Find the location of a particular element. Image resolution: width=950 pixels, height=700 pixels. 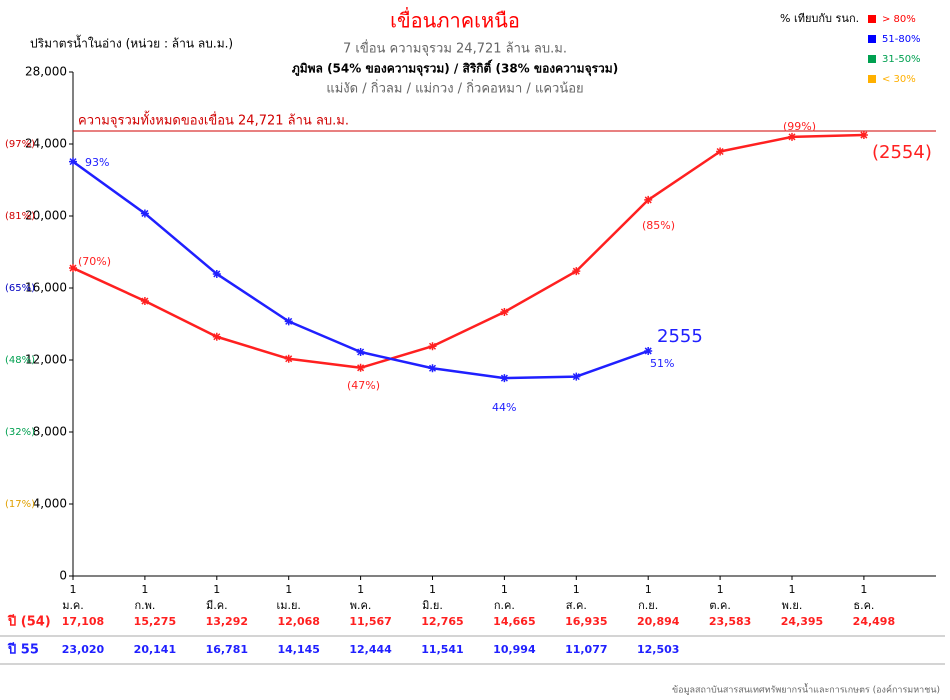

table-value: 23,020 is located at coordinates (83, 649).